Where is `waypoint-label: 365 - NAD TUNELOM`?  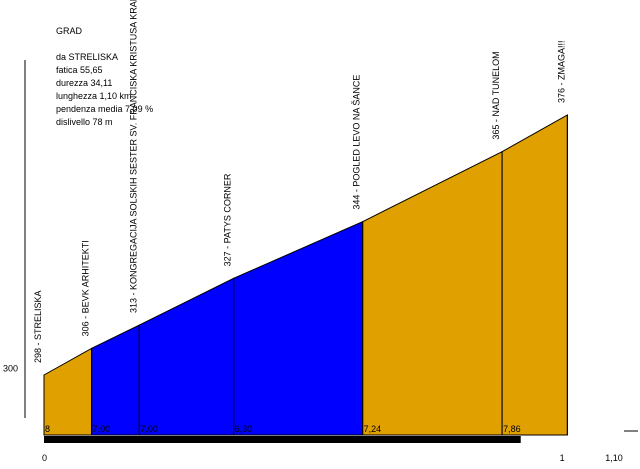 waypoint-label: 365 - NAD TUNELOM is located at coordinates (496, 95).